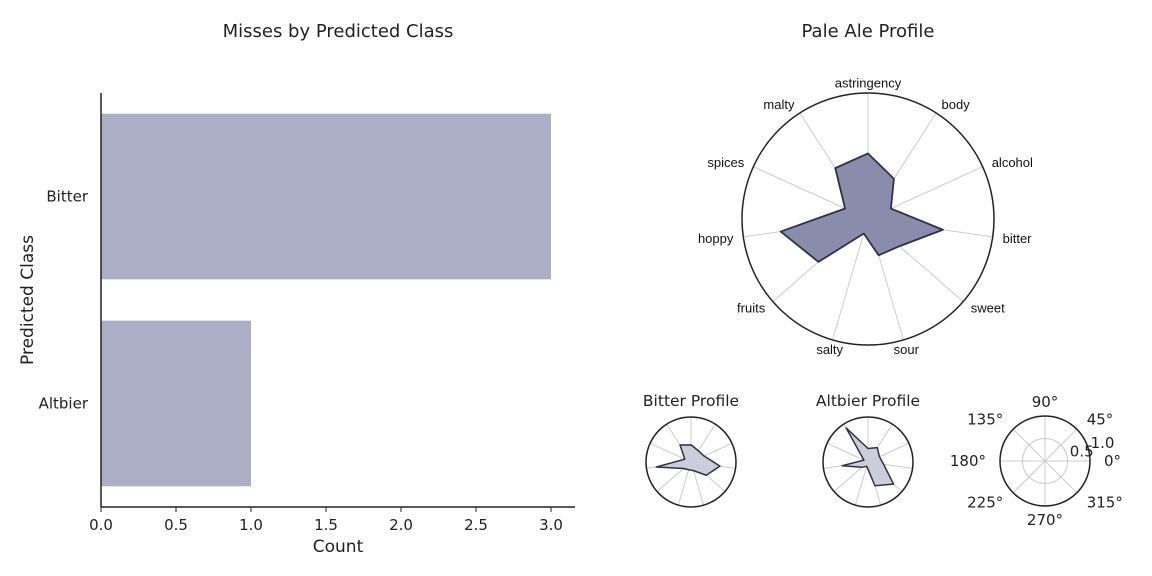 The height and width of the screenshot is (576, 1152). I want to click on y-category-group: Bitter Altbier, so click(64, 300).